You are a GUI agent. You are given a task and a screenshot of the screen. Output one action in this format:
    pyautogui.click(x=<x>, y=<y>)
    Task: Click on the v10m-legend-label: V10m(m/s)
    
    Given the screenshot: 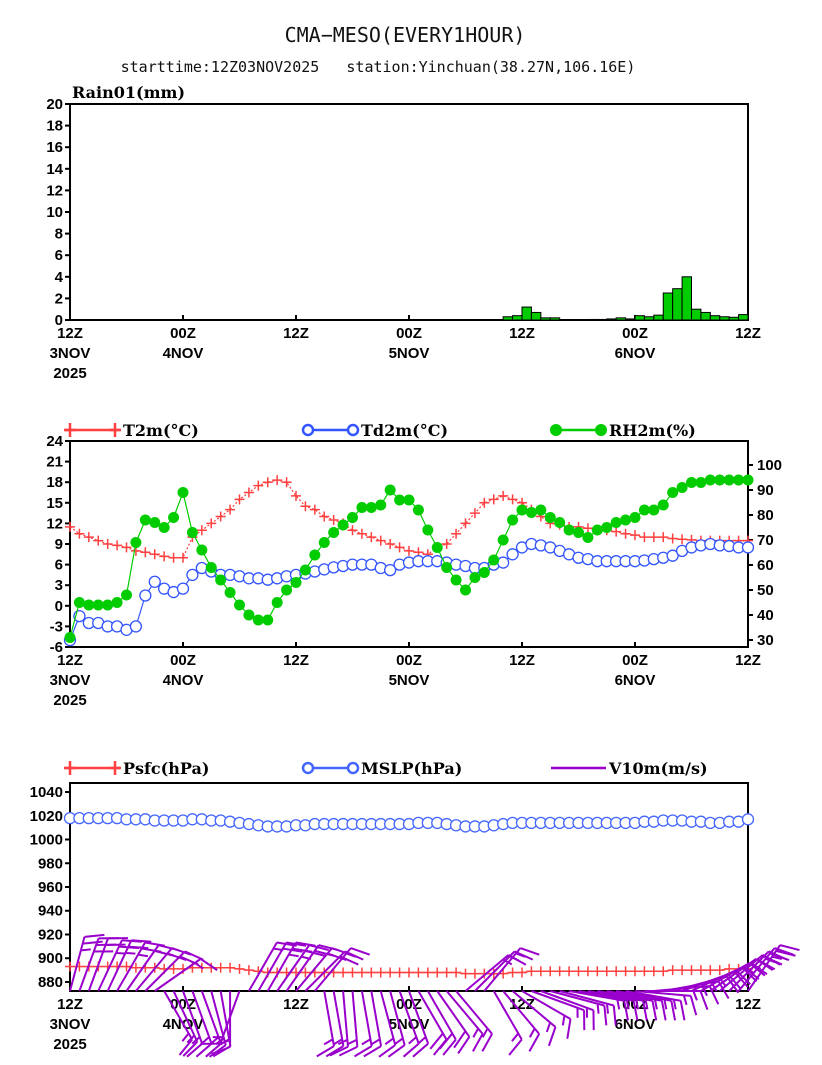 What is the action you would take?
    pyautogui.click(x=658, y=768)
    